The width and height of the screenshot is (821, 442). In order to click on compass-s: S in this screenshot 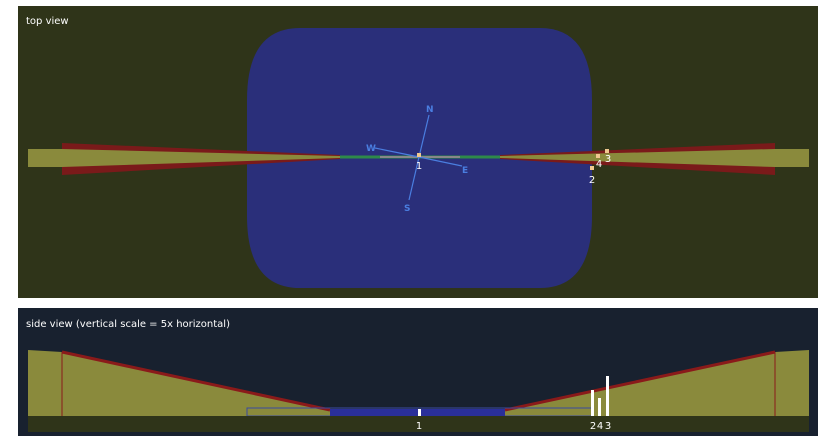, I will do `click(407, 209)`.